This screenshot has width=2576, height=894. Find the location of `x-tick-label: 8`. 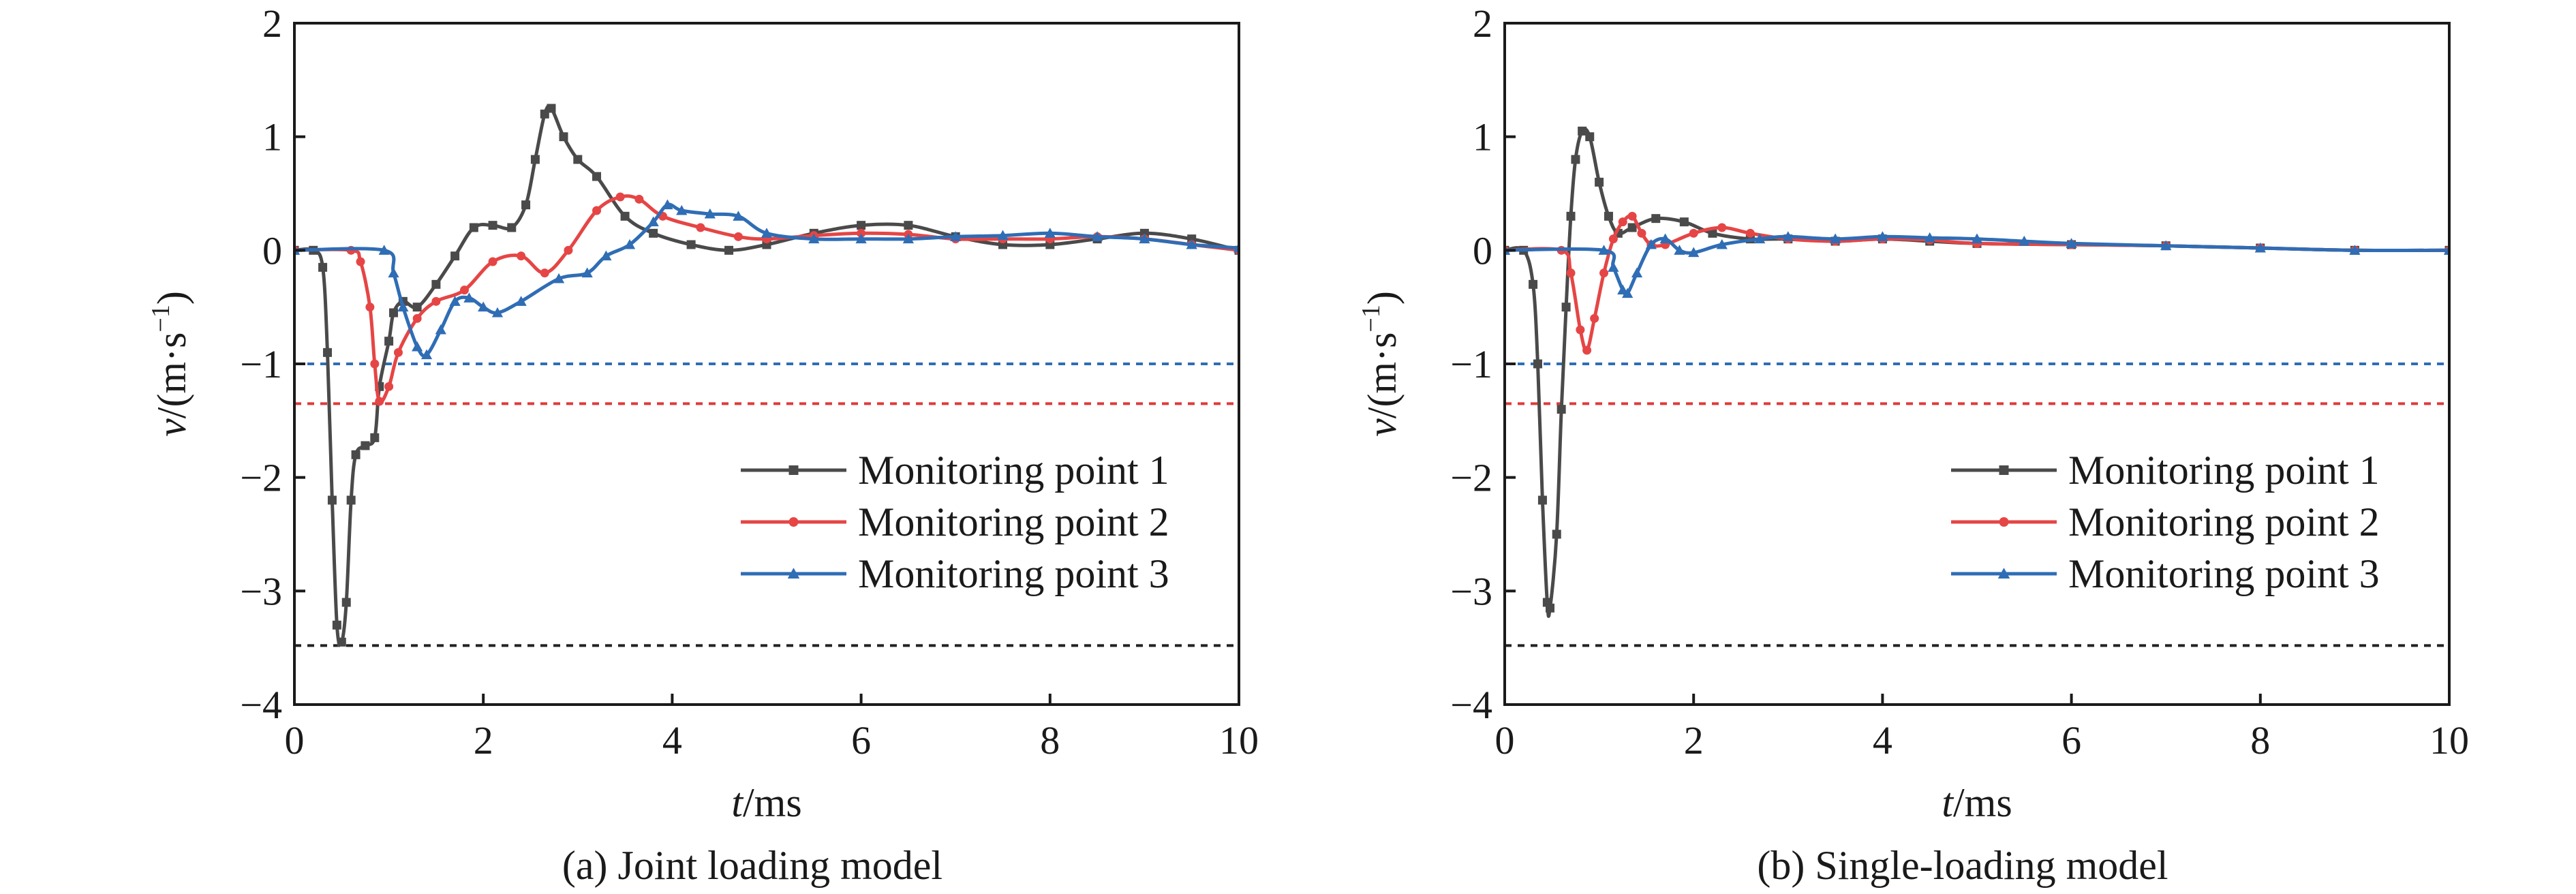

x-tick-label: 8 is located at coordinates (1050, 740).